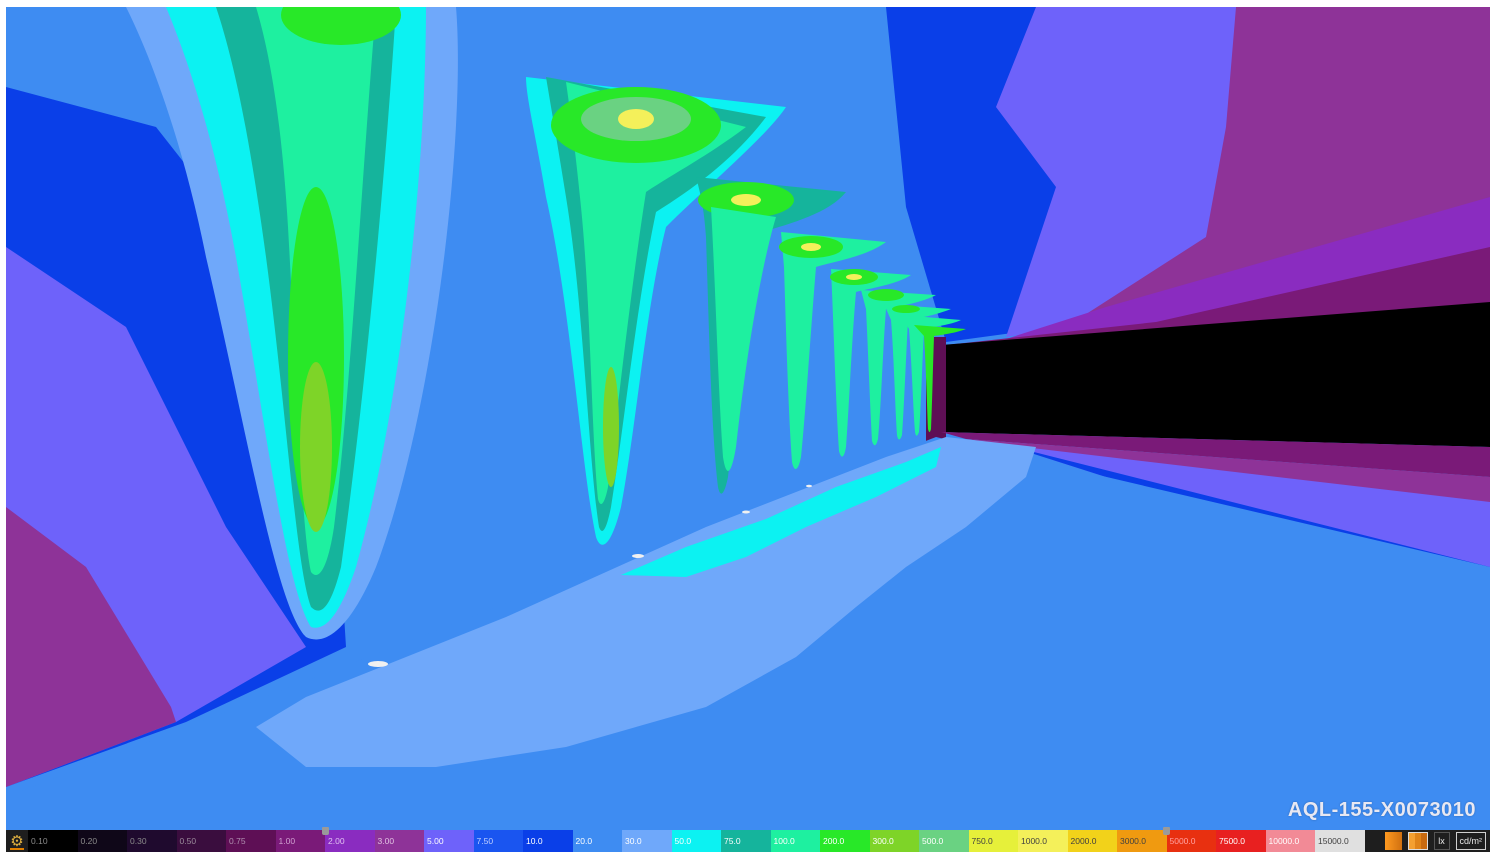  What do you see at coordinates (449, 841) in the screenshot?
I see `legend-step-5.00: 5.00` at bounding box center [449, 841].